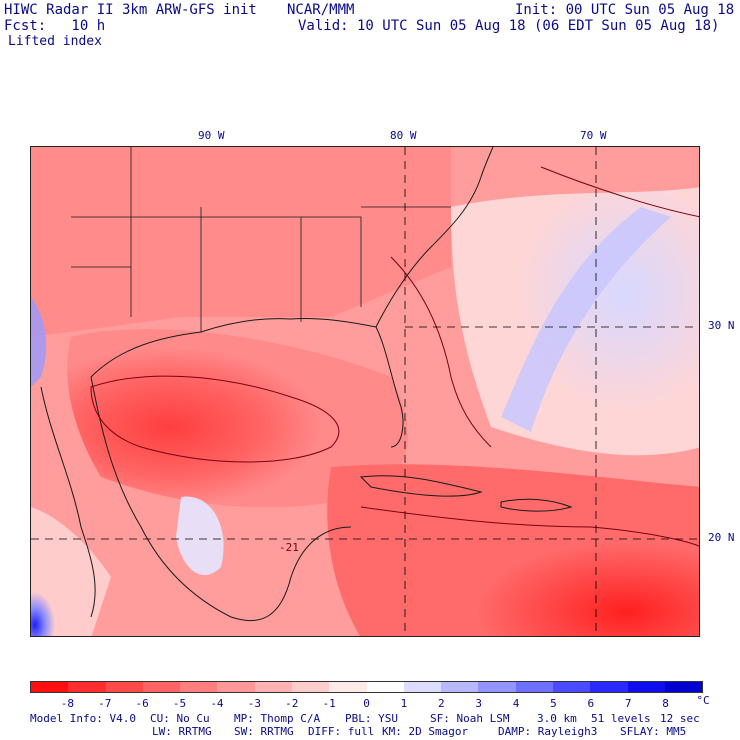 The image size is (740, 740). I want to click on init-time: Init: 00 UTC Sun 05 Aug 18, so click(625, 10).